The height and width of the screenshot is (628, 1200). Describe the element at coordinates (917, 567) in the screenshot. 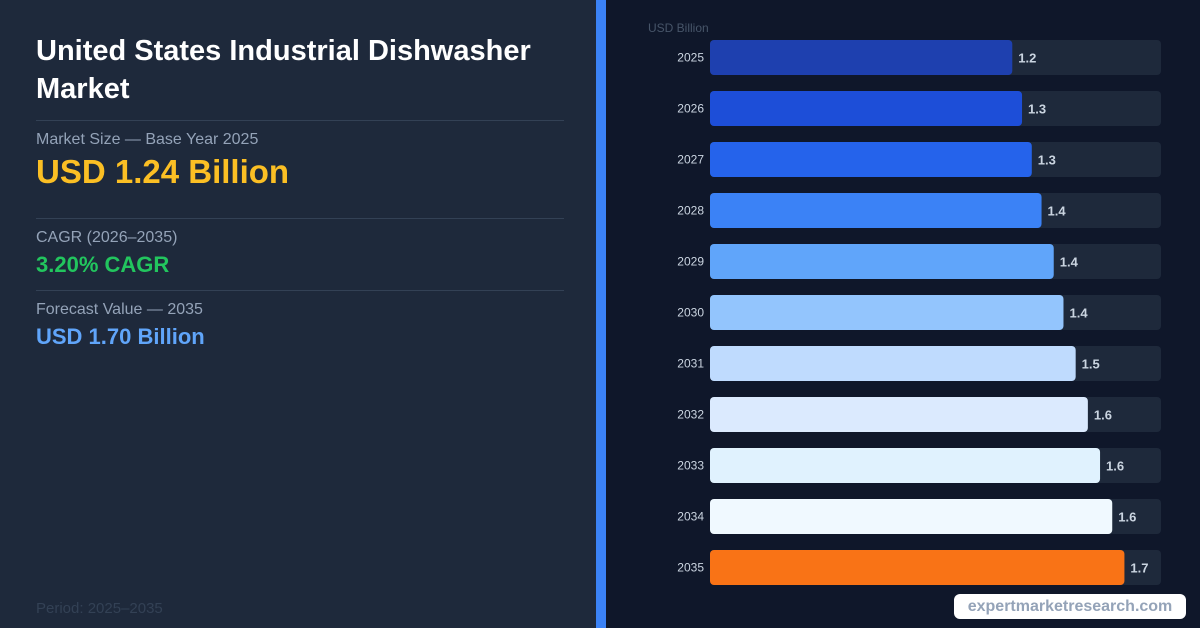

I see `bar-2035` at that location.